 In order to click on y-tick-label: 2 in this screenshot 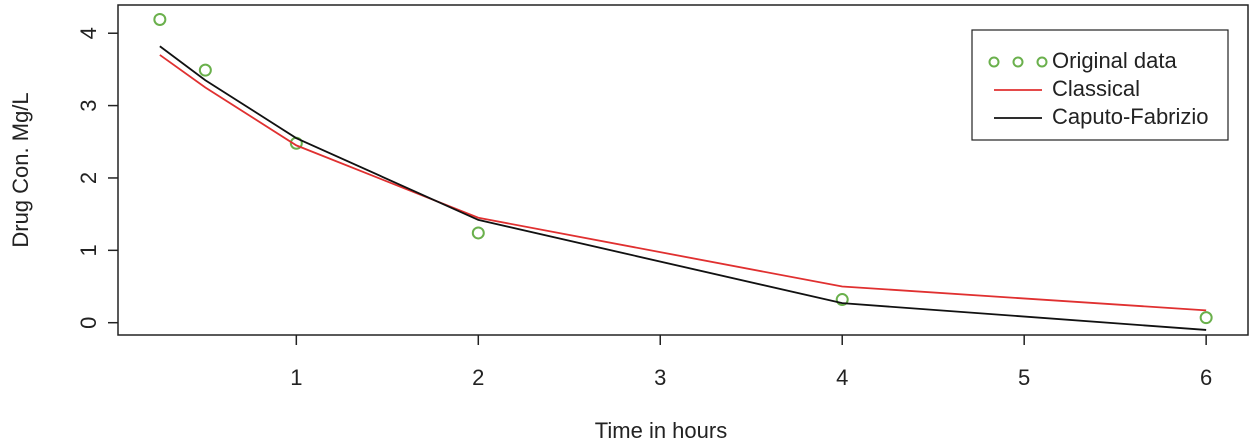, I will do `click(88, 178)`.